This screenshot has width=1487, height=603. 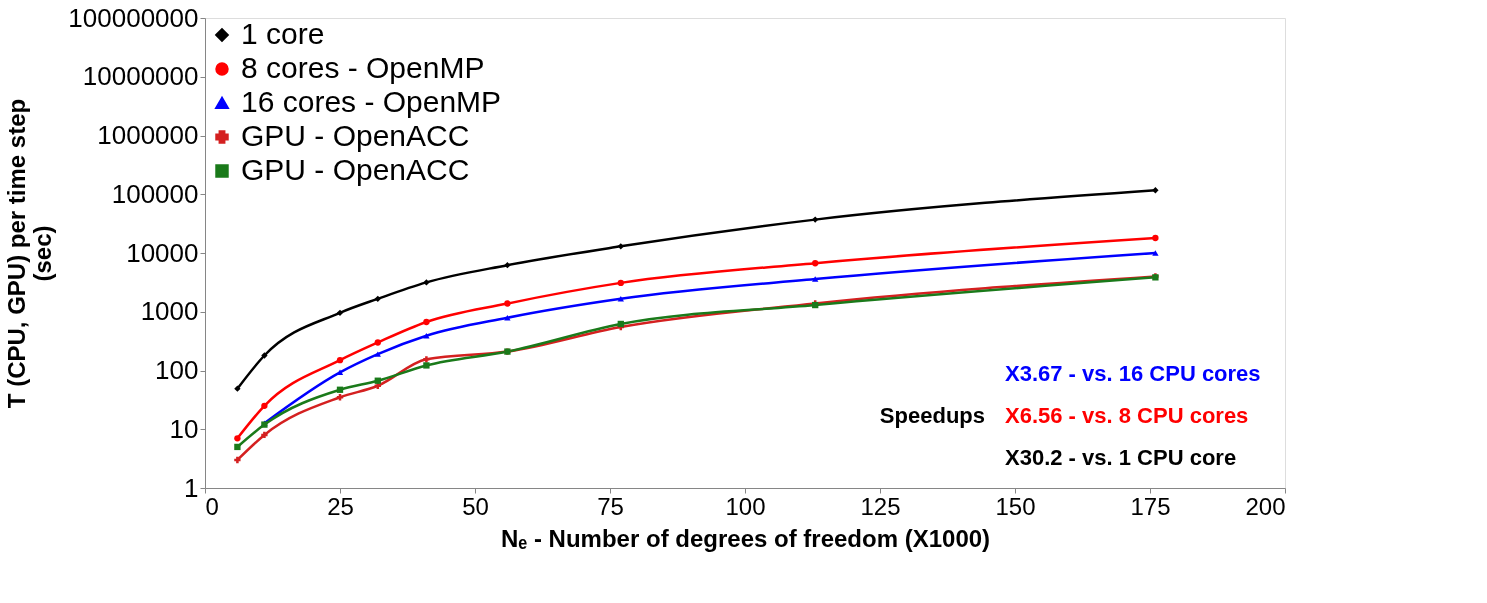 I want to click on y-tick-label: 100000000, so click(x=133, y=17).